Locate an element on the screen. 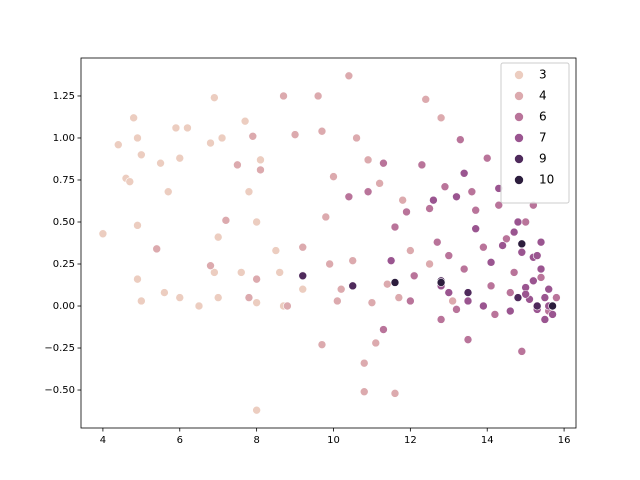  x-tick-label: 4 is located at coordinates (103, 440).